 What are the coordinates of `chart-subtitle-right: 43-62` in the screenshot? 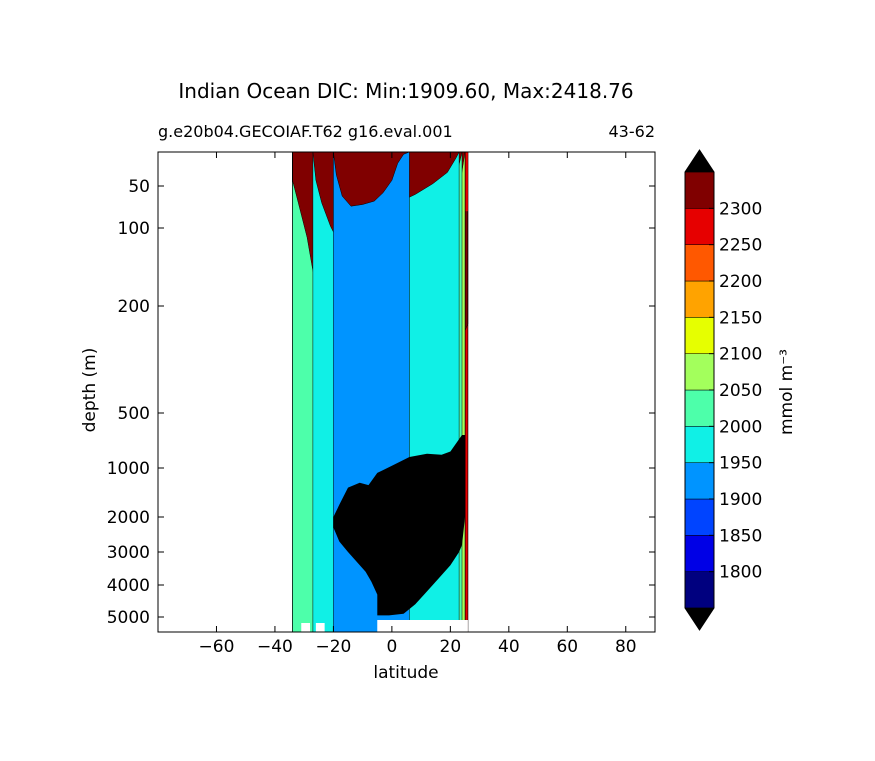 It's located at (632, 131).